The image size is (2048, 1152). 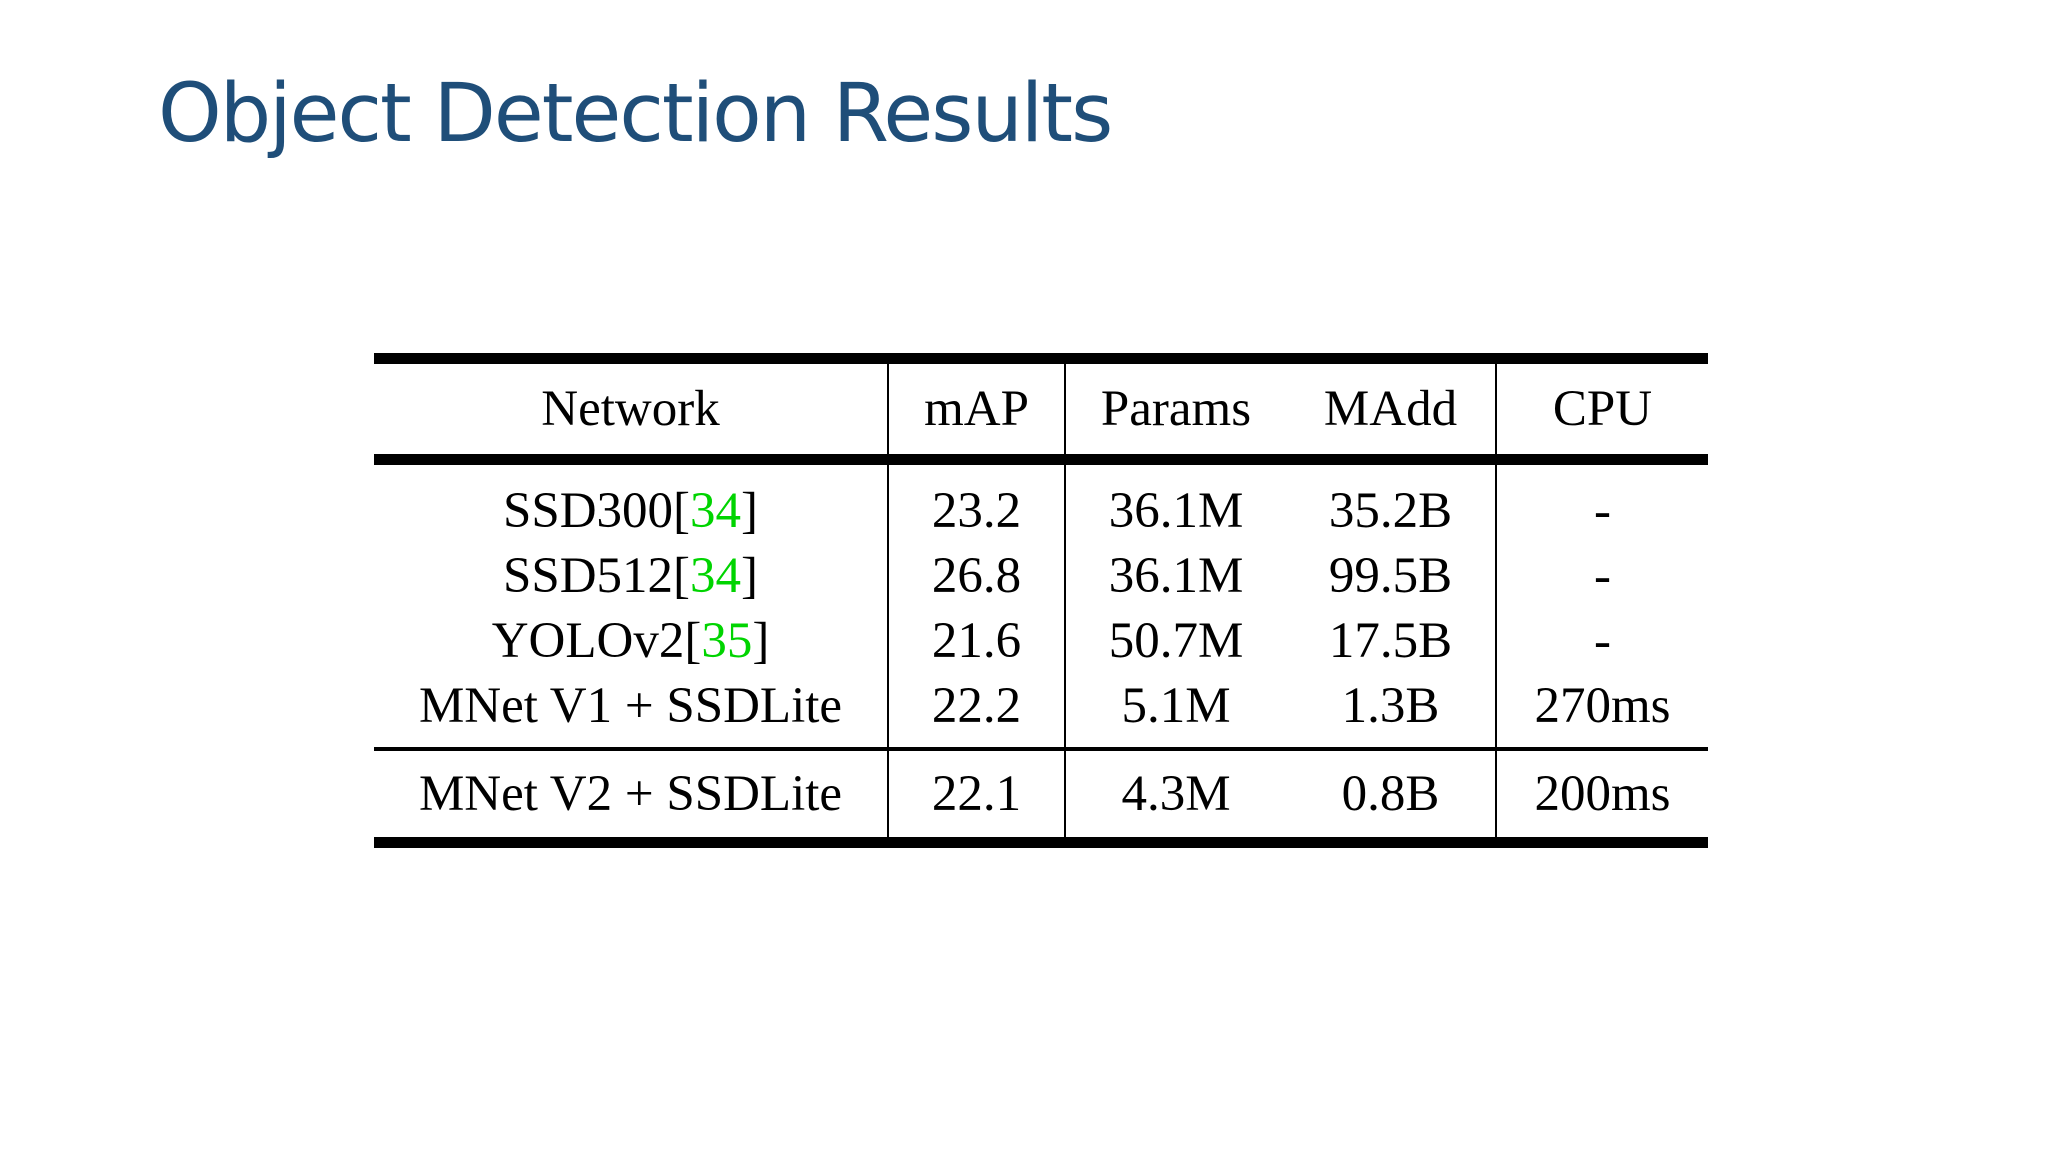 I want to click on cell-network: SSD512[34], so click(x=631, y=576).